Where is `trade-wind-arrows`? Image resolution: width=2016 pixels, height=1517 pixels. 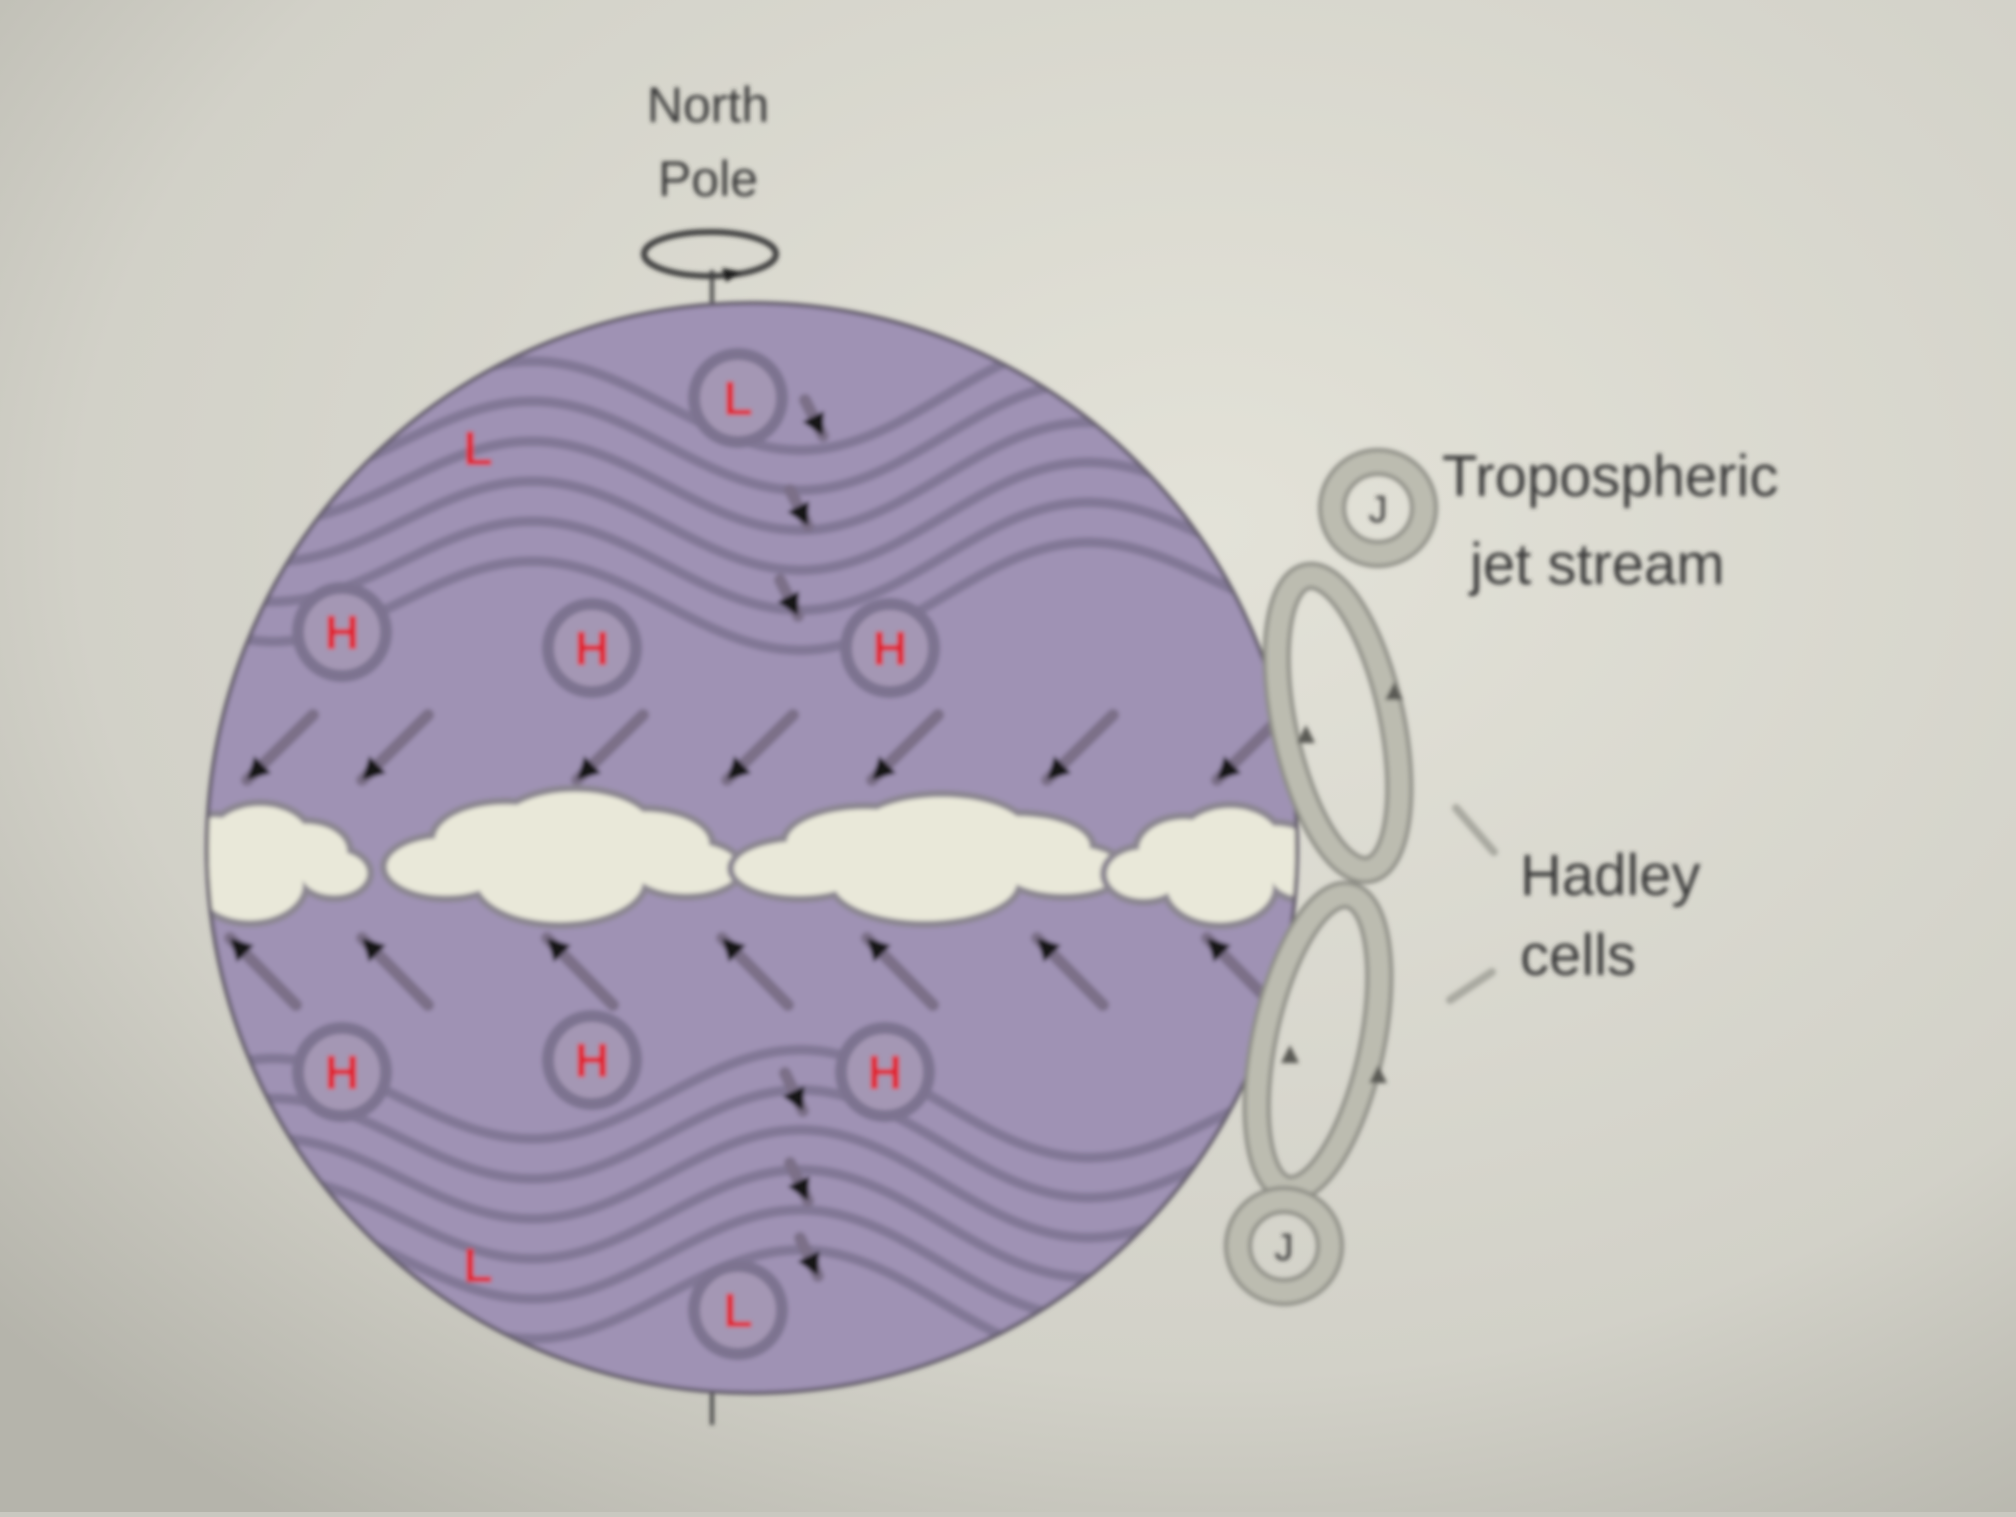
trade-wind-arrows is located at coordinates (756, 860).